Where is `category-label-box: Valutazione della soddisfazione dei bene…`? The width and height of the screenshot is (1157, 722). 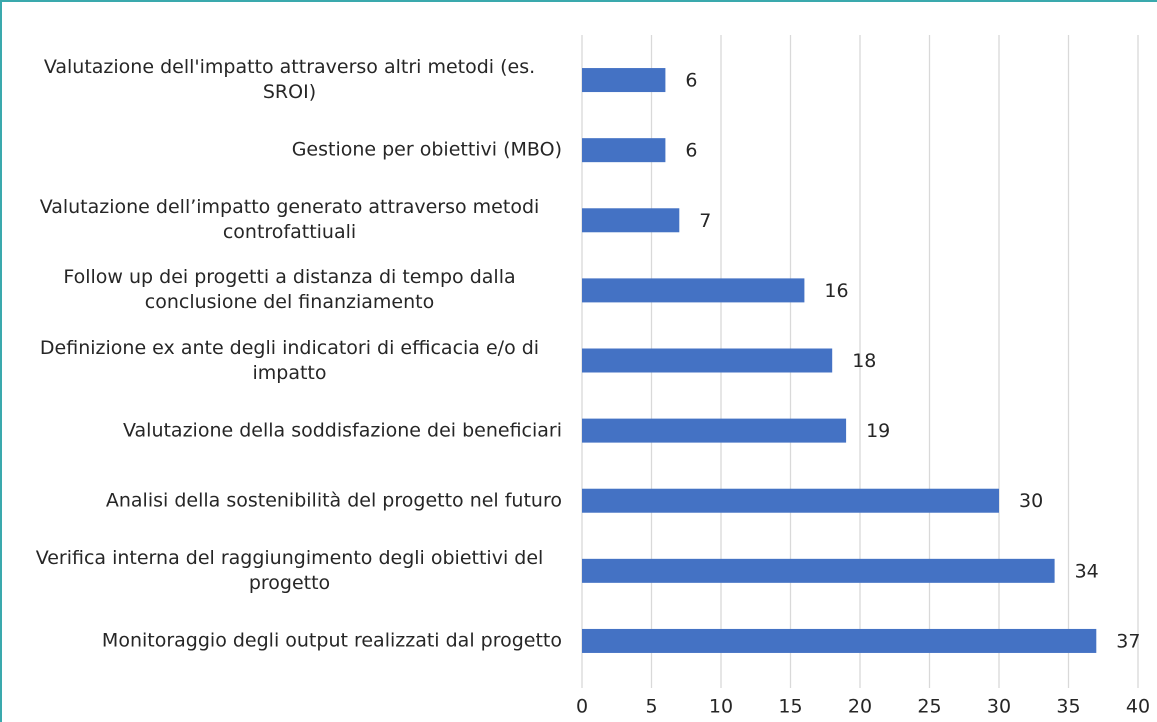
category-label-box: Valutazione della soddisfazione dei bene… is located at coordinates (342, 430).